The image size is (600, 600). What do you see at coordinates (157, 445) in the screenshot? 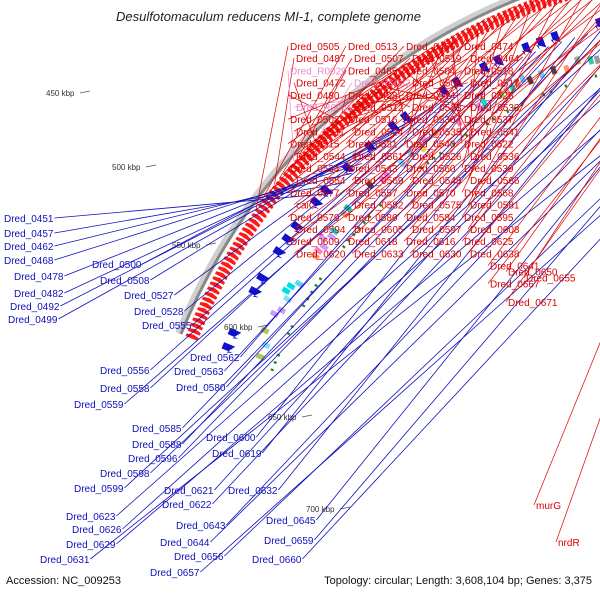
I see `reverse-gene-label: Dred_0588` at bounding box center [157, 445].